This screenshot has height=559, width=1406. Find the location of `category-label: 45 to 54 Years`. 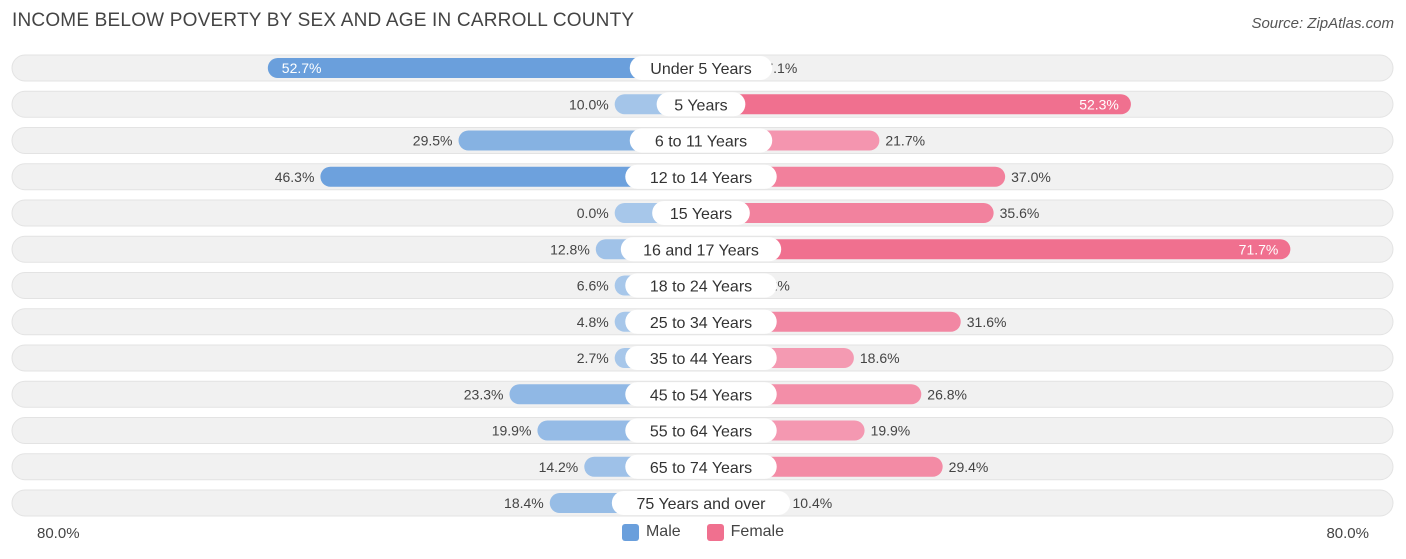

category-label: 45 to 54 Years is located at coordinates (701, 395).